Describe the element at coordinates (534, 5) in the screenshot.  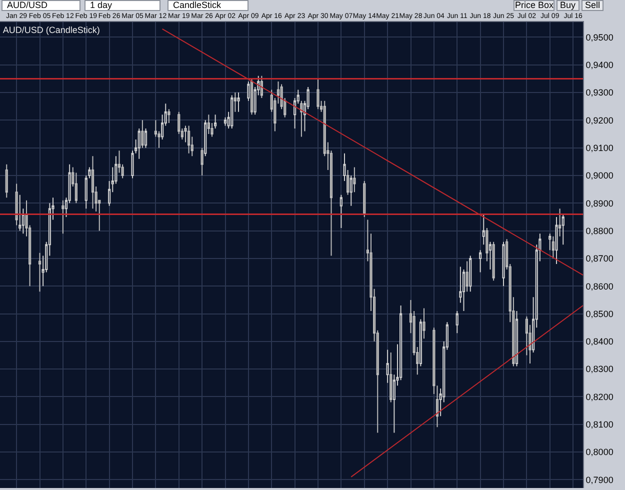
I see `text: Price Box` at that location.